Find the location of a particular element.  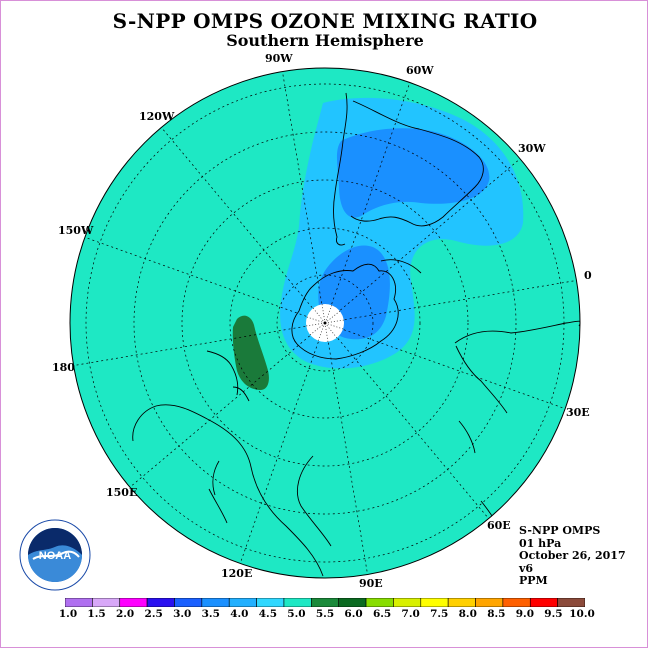

colorbar-tick-label: 8.5 is located at coordinates (496, 614).